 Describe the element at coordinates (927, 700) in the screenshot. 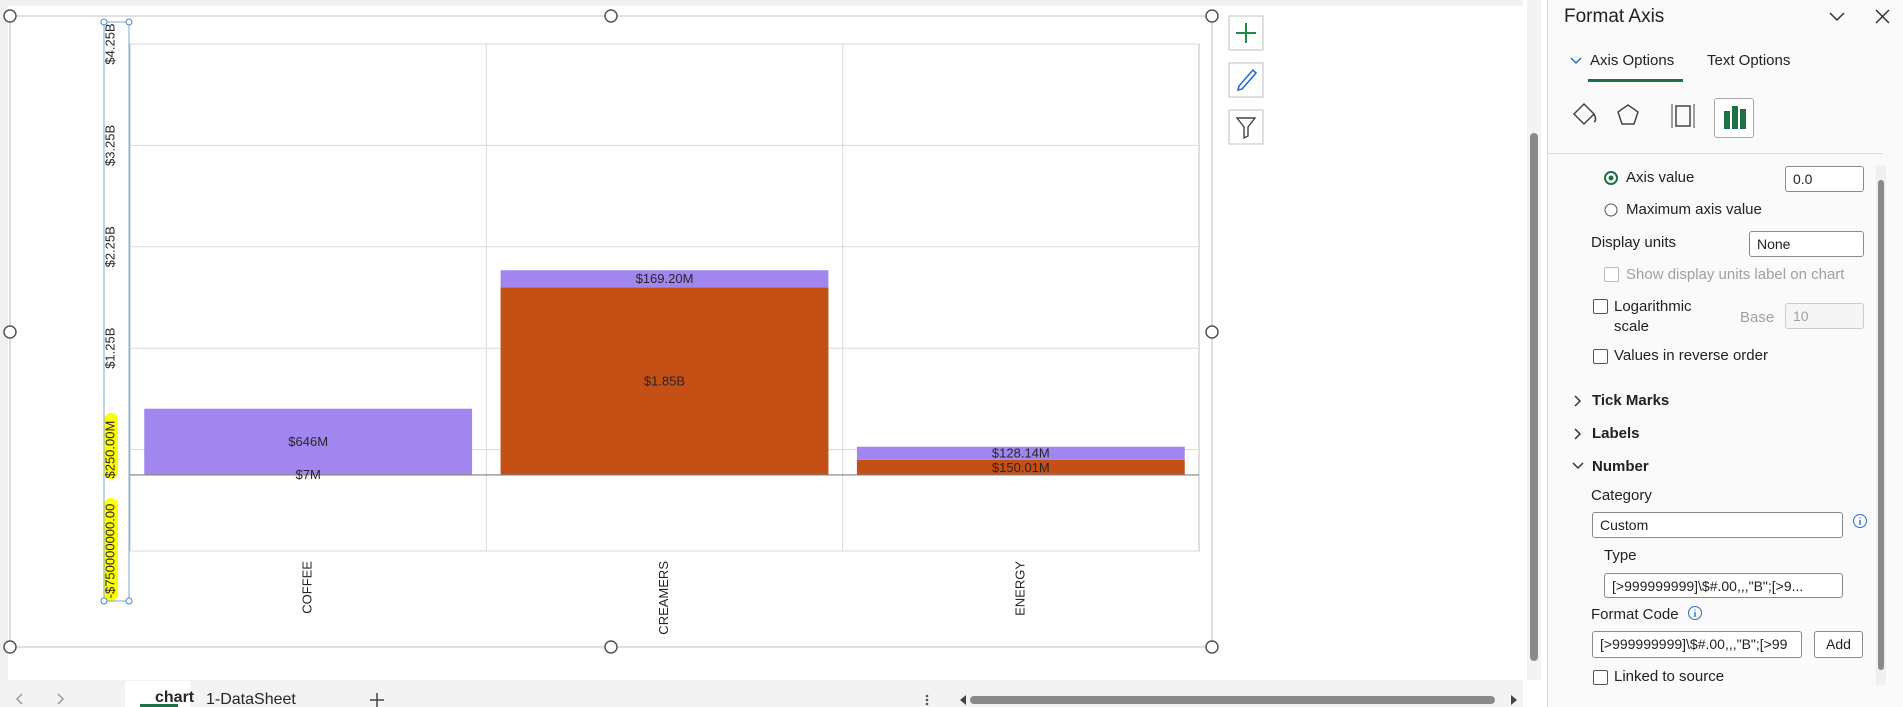

I see `tab-options` at that location.